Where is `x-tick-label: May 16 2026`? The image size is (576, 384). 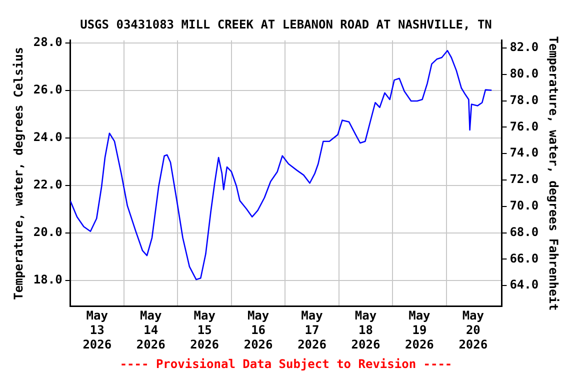
x-tick-label: May 16 2026 is located at coordinates (258, 330).